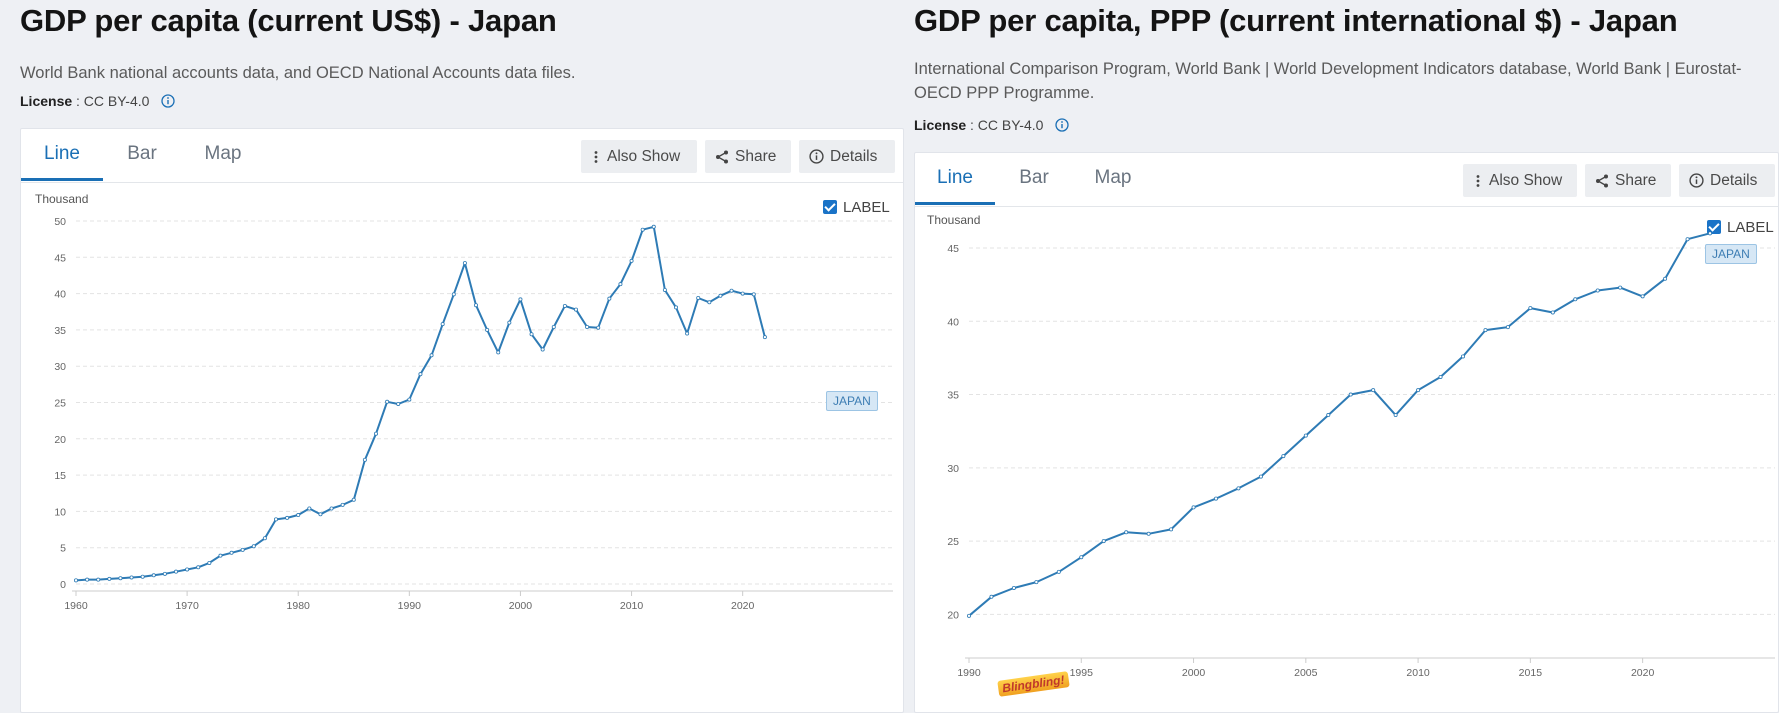 The height and width of the screenshot is (713, 1779). Describe the element at coordinates (1750, 227) in the screenshot. I see `label-toggle-text: LABEL` at that location.